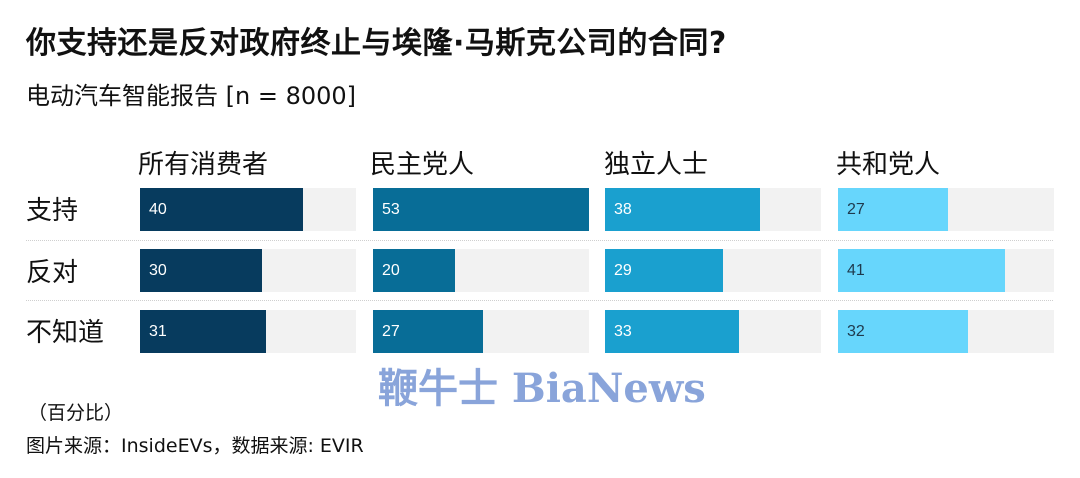 Image resolution: width=1080 pixels, height=478 pixels. Describe the element at coordinates (158, 331) in the screenshot. I see `bar-value-label: 31` at that location.